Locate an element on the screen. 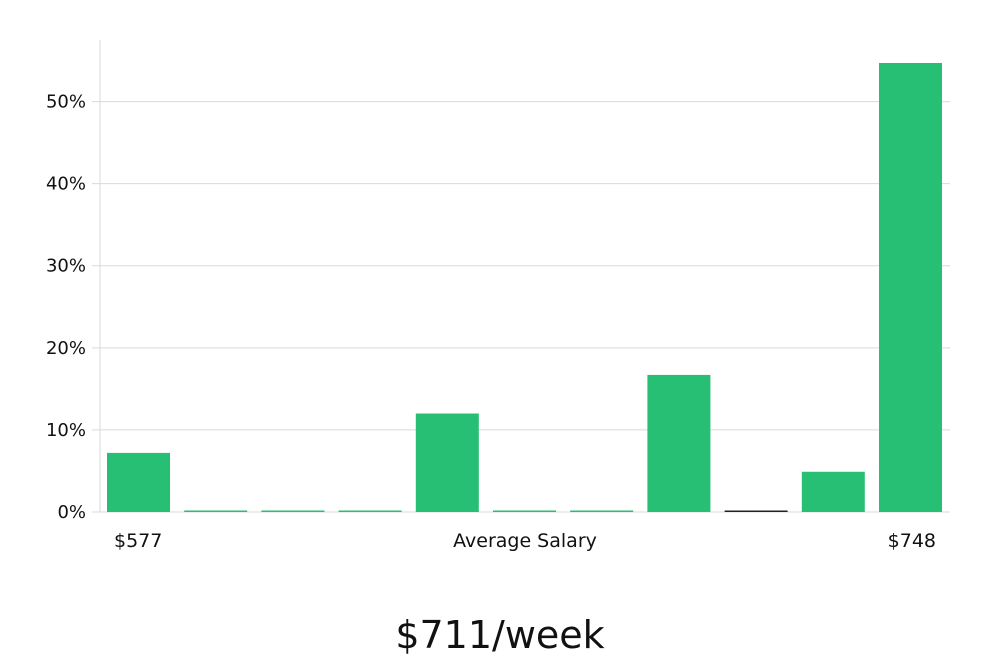 The height and width of the screenshot is (660, 1000). y-tick-label: 0% is located at coordinates (71, 512).